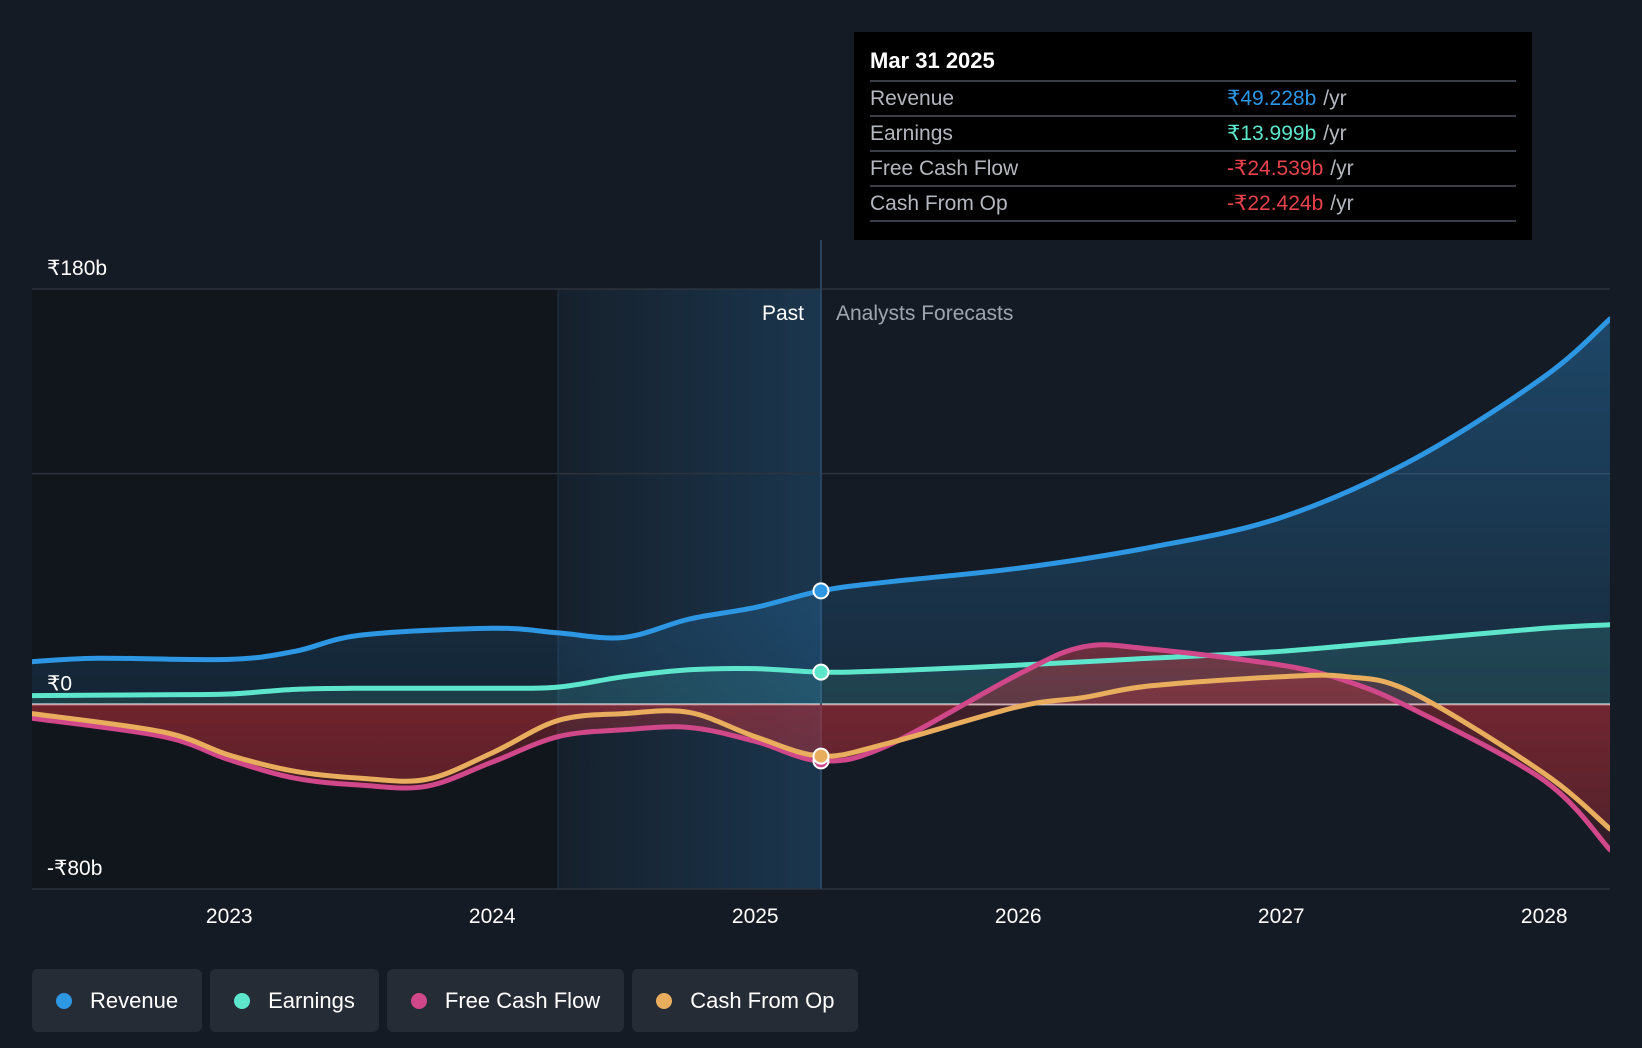  What do you see at coordinates (418, 1000) in the screenshot?
I see `free-cash-flow-dot-icon` at bounding box center [418, 1000].